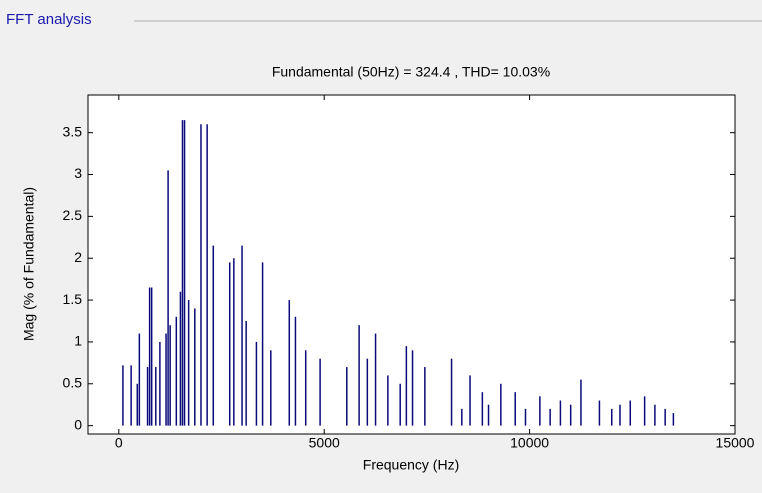 The height and width of the screenshot is (493, 762). Describe the element at coordinates (73, 131) in the screenshot. I see `y-tick-label: 3.5` at that location.